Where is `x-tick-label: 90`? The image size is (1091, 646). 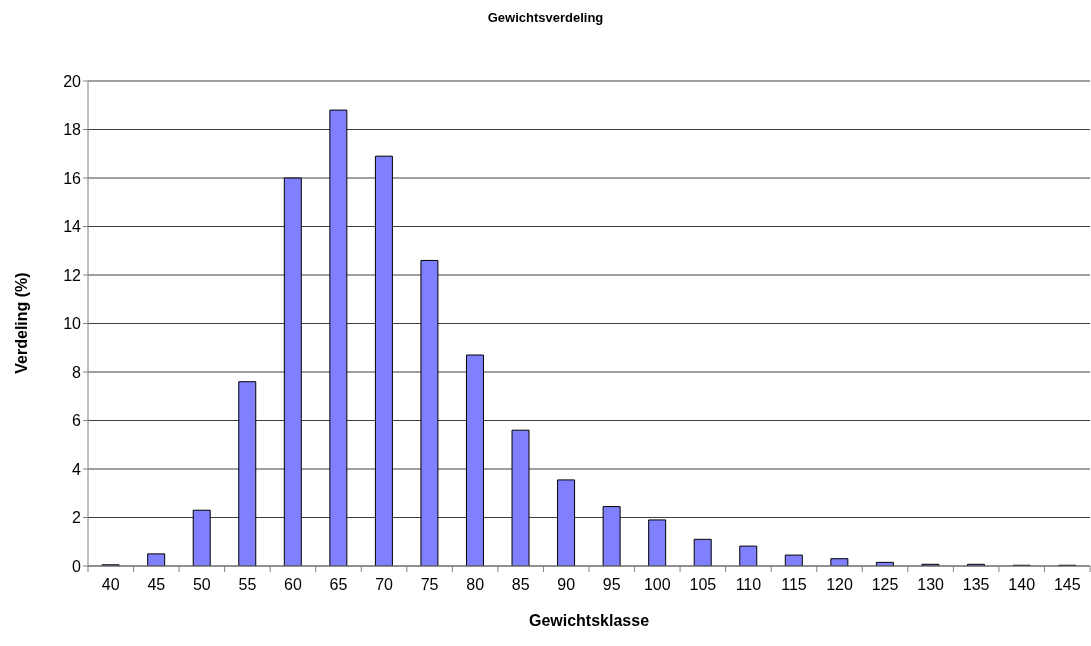 x-tick-label: 90 is located at coordinates (566, 584).